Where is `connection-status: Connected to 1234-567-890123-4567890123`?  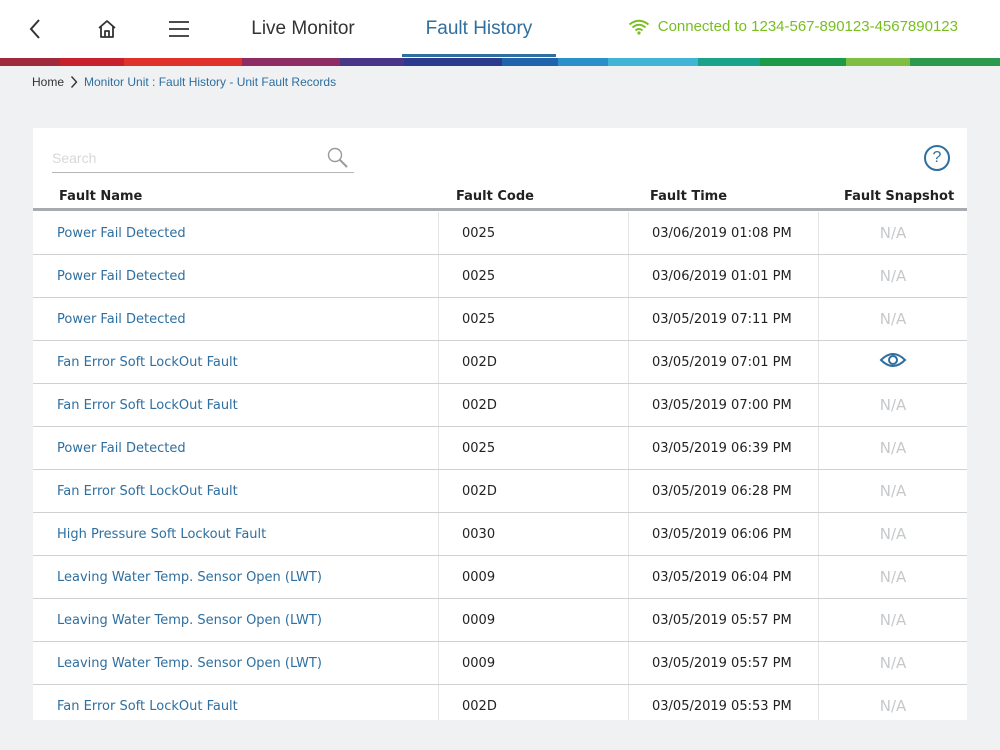 connection-status: Connected to 1234-567-890123-4567890123 is located at coordinates (793, 26).